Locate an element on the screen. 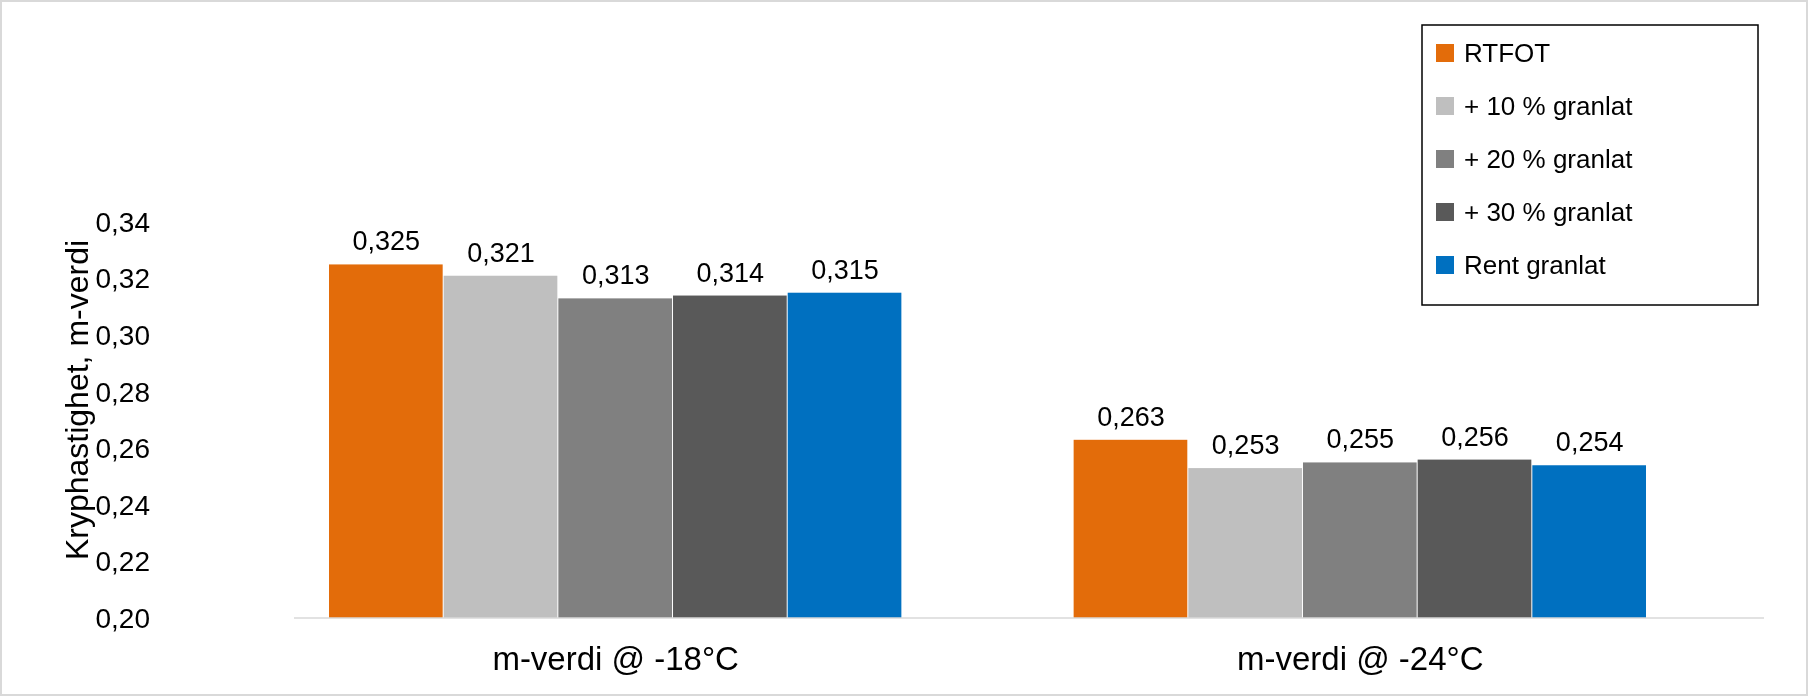 This screenshot has width=1808, height=696. legend-label: + 20 % granlat is located at coordinates (1549, 159).